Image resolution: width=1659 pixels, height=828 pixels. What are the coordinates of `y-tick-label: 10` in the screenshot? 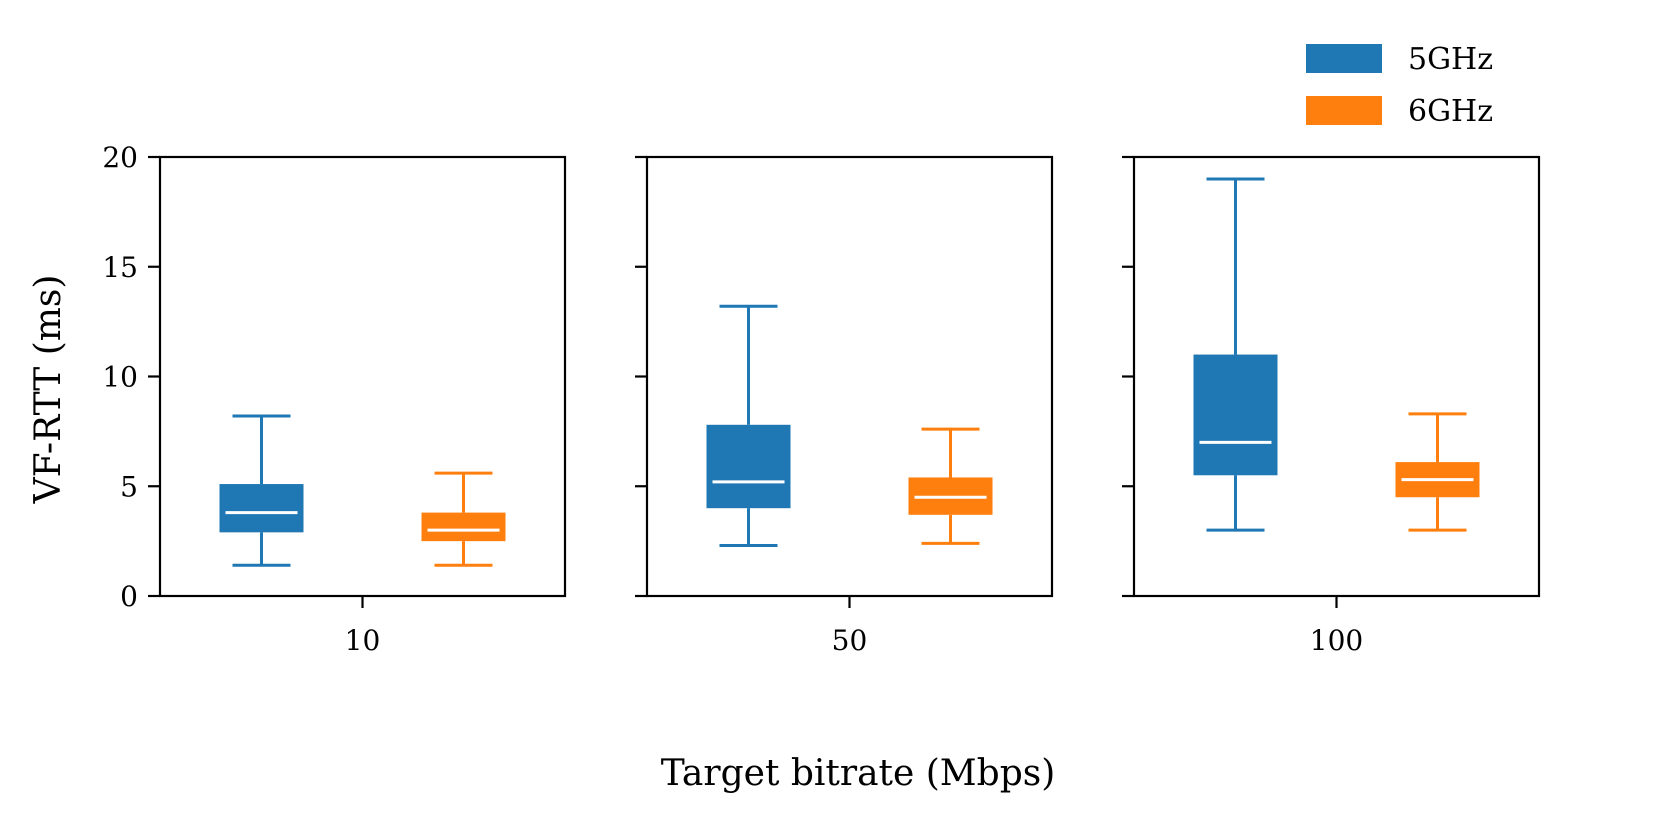 It's located at (120, 377).